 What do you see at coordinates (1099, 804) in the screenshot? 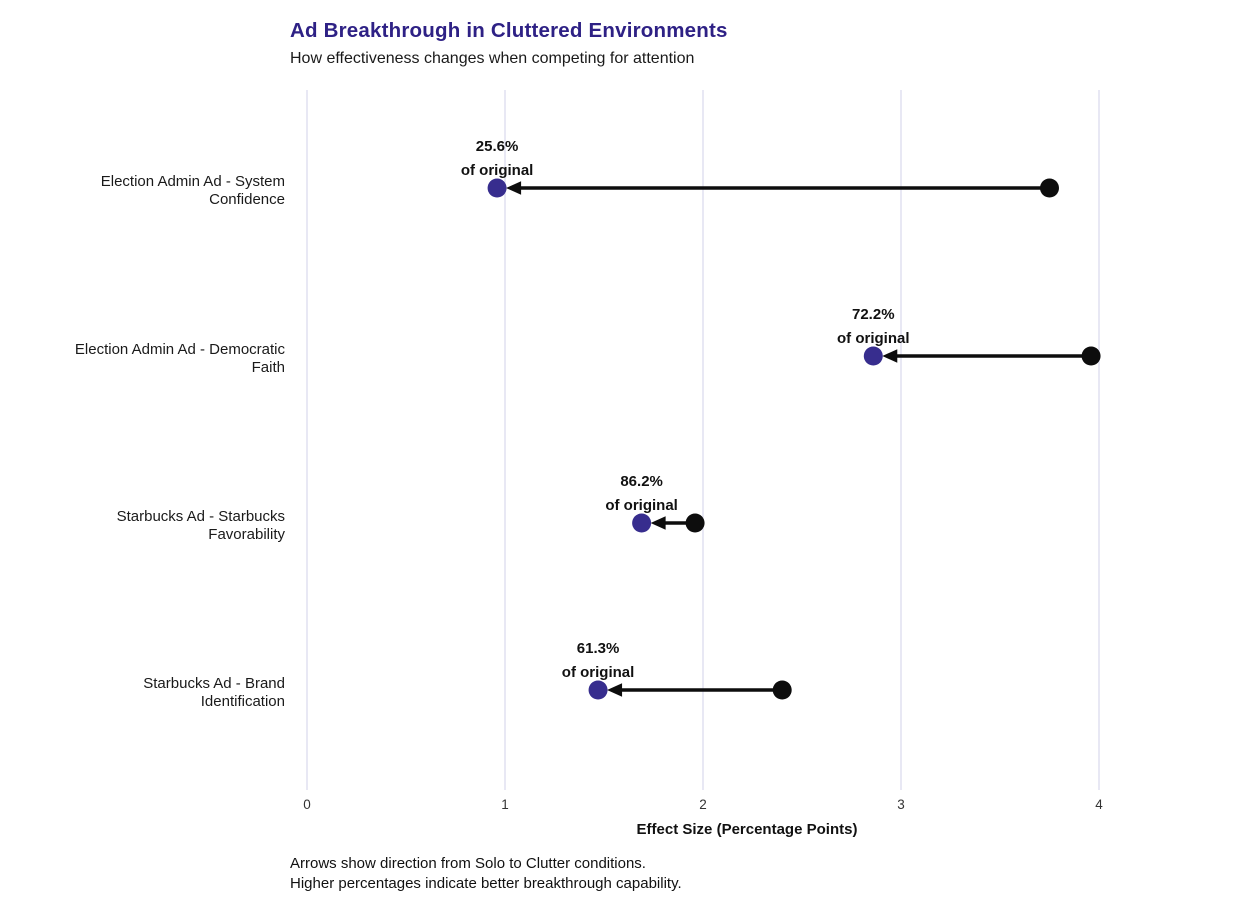
I see `x-tick-label: 4` at bounding box center [1099, 804].